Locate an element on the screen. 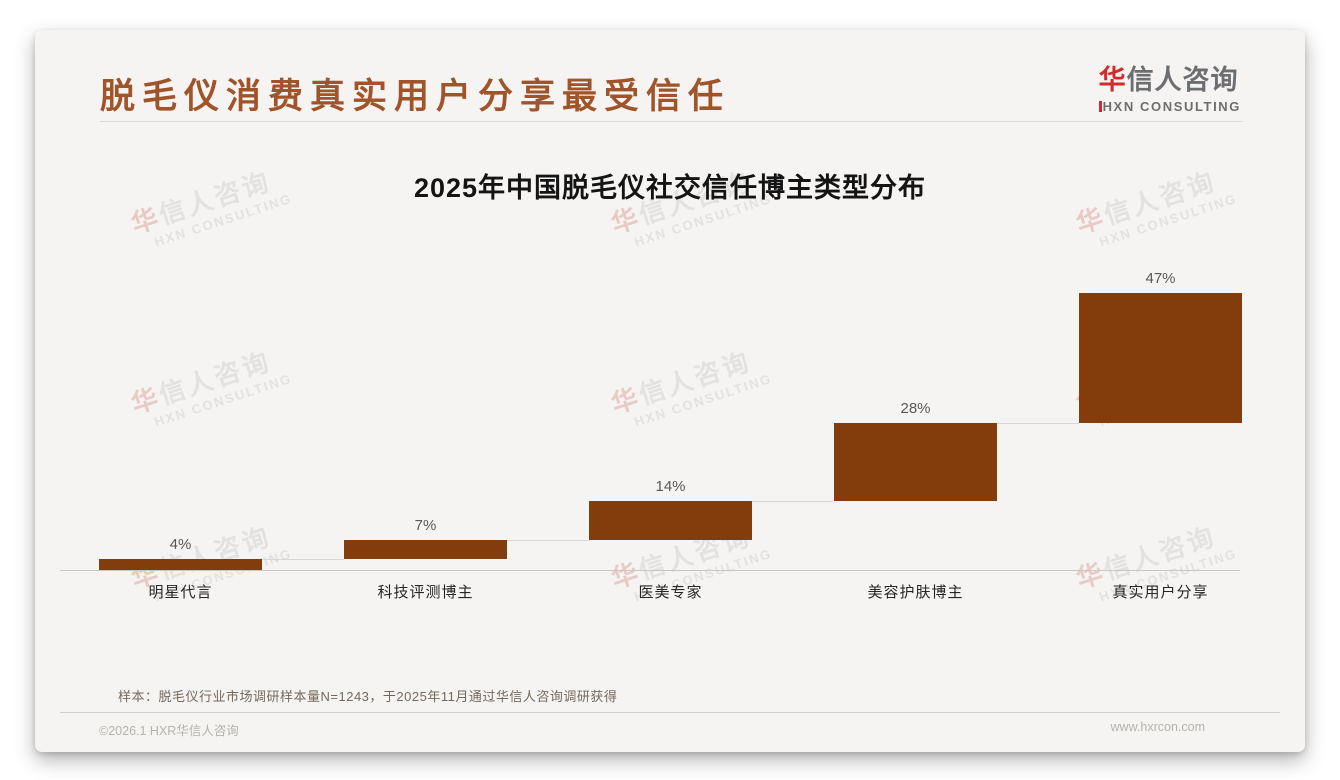 This screenshot has width=1340, height=780. website-url: www.hxrcon.com is located at coordinates (1157, 727).